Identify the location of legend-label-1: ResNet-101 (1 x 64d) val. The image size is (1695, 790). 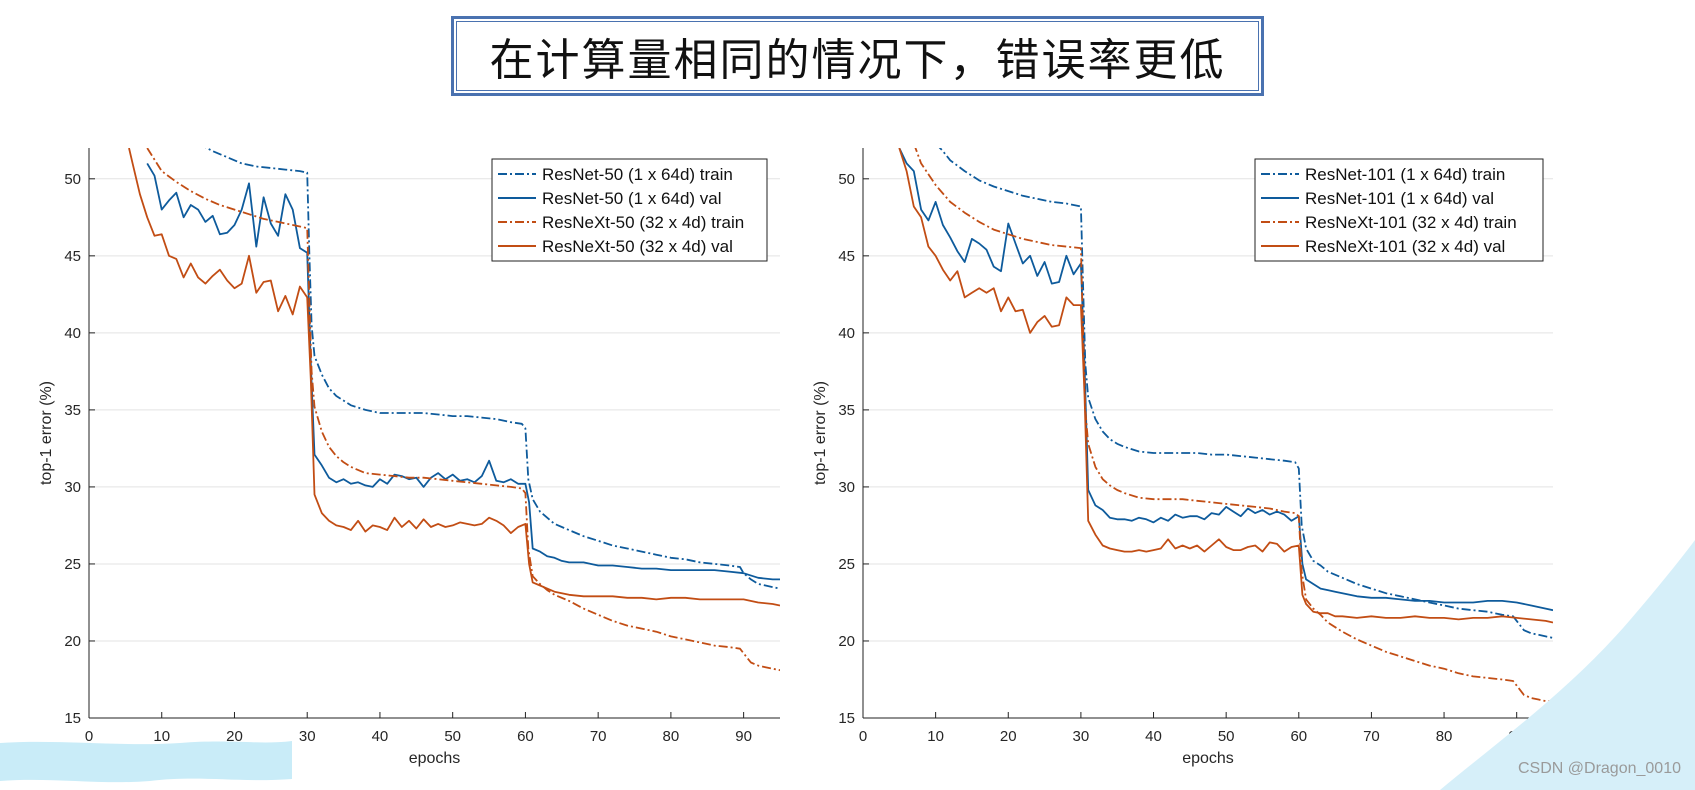
(1399, 198).